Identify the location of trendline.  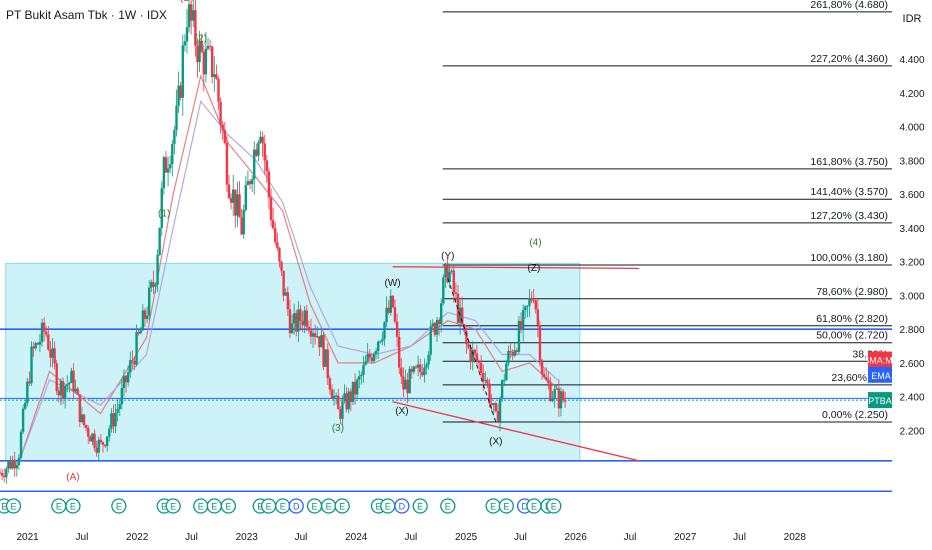
(516, 268).